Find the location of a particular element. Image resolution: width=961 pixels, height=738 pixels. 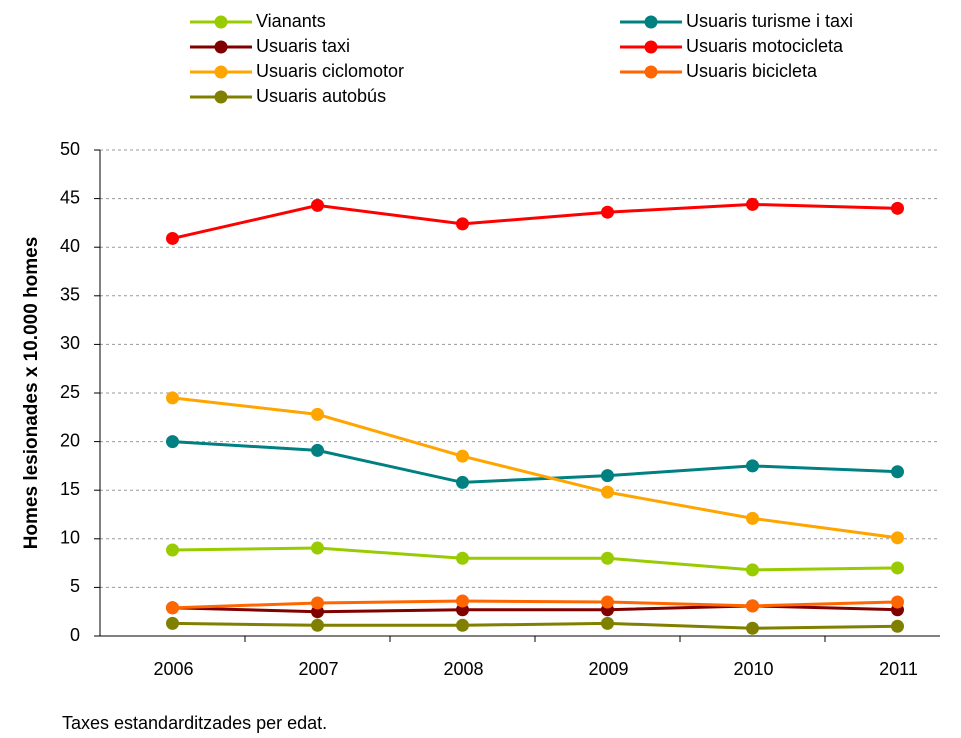

legend-label: Usuaris bicicleta is located at coordinates (752, 71).